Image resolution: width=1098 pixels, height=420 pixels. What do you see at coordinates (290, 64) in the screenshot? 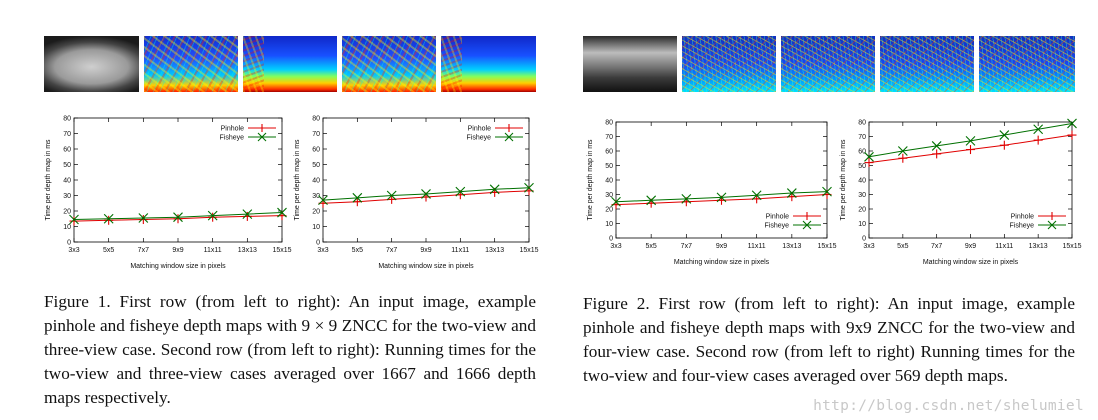
I see `fisheye-depth-map-two-view` at bounding box center [290, 64].